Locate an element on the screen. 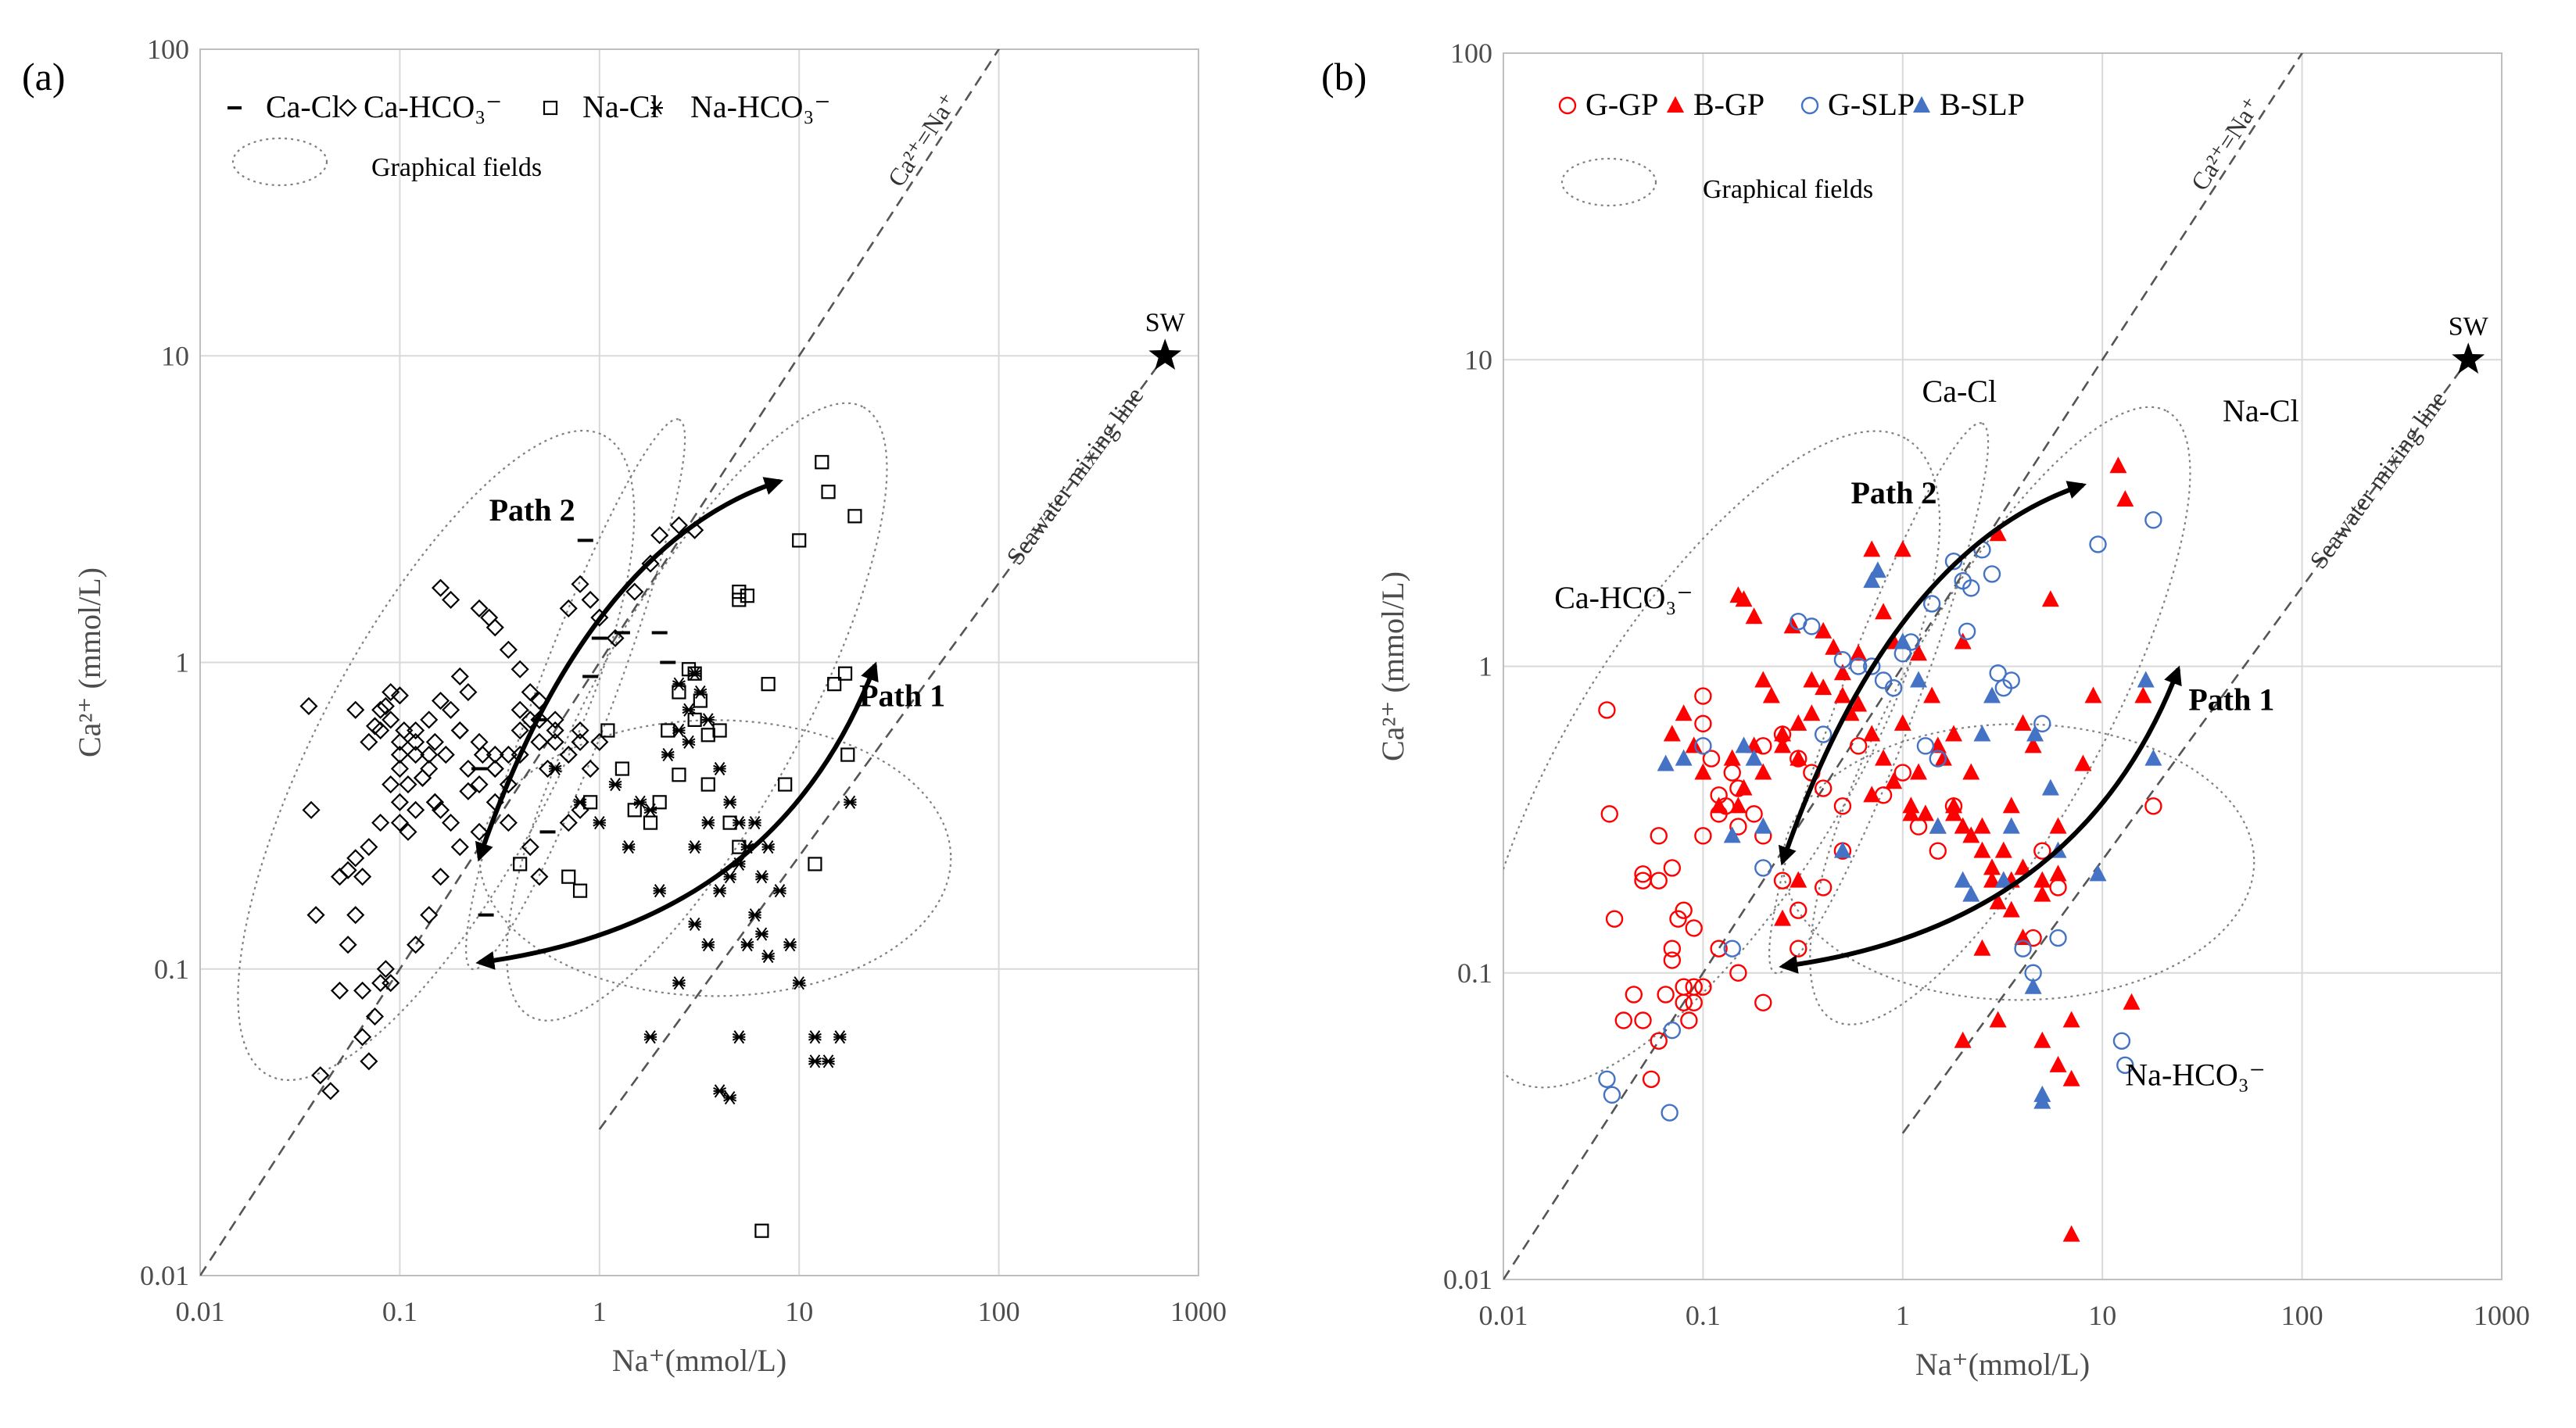  path-arrow is located at coordinates (677, 816).